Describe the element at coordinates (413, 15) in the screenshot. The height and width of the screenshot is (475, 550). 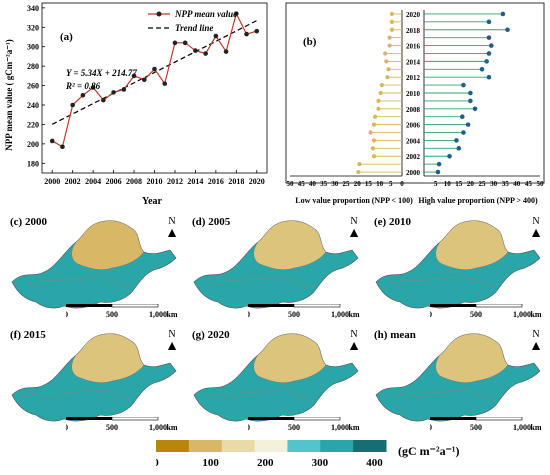
I see `year-label: 2020` at that location.